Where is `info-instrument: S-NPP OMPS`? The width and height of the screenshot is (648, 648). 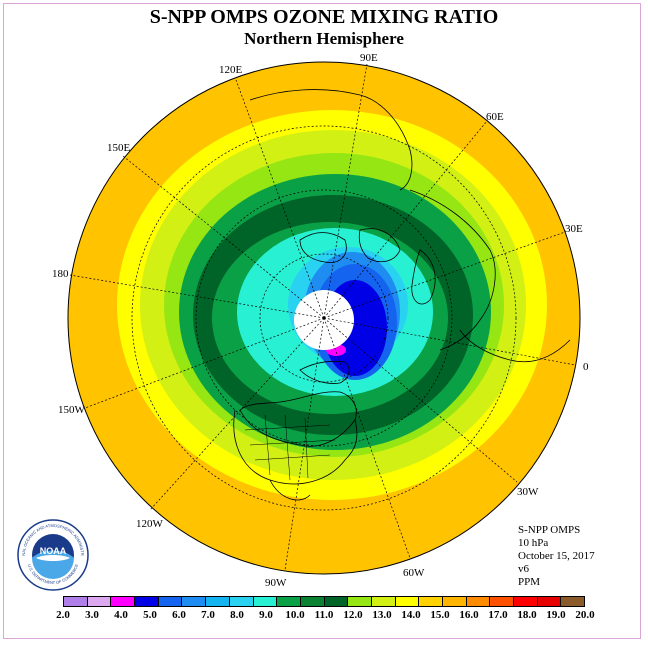
info-instrument: S-NPP OMPS is located at coordinates (549, 530).